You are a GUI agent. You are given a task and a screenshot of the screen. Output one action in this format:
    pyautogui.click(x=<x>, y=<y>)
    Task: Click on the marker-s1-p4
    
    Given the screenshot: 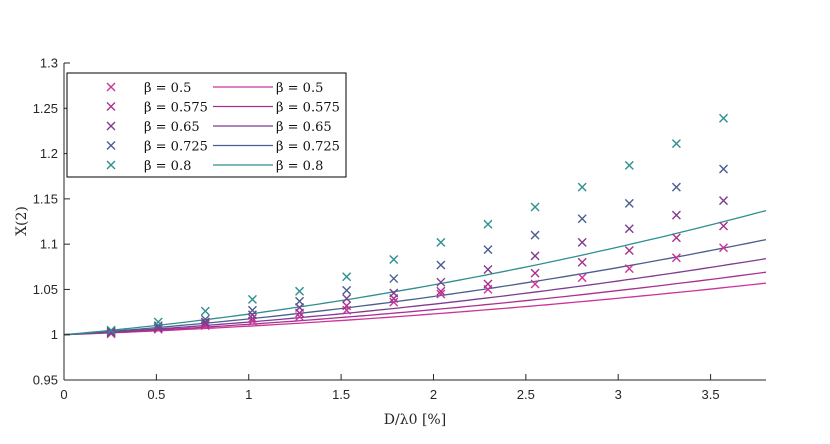 What is the action you would take?
    pyautogui.click(x=252, y=321)
    